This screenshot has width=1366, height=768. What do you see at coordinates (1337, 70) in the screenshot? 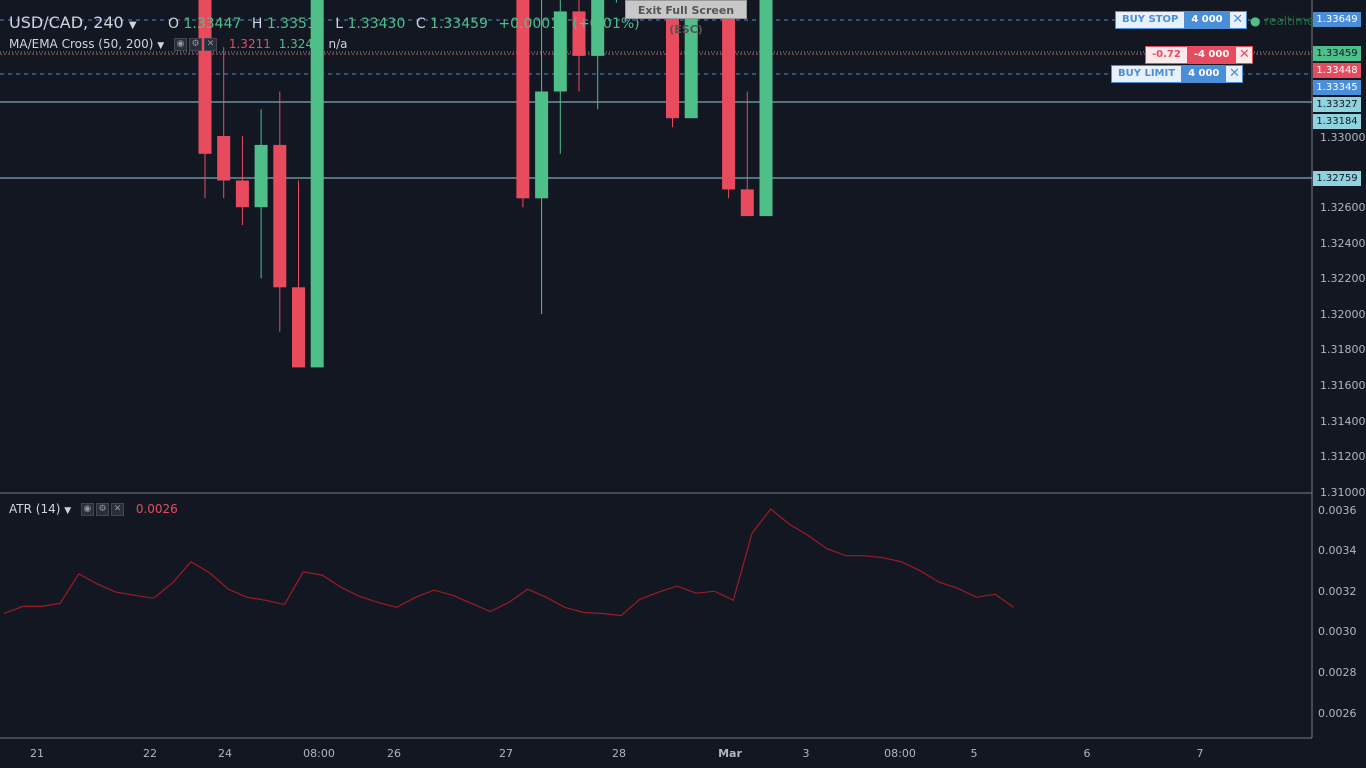
I see `price-label-position: 1.33448` at bounding box center [1337, 70].